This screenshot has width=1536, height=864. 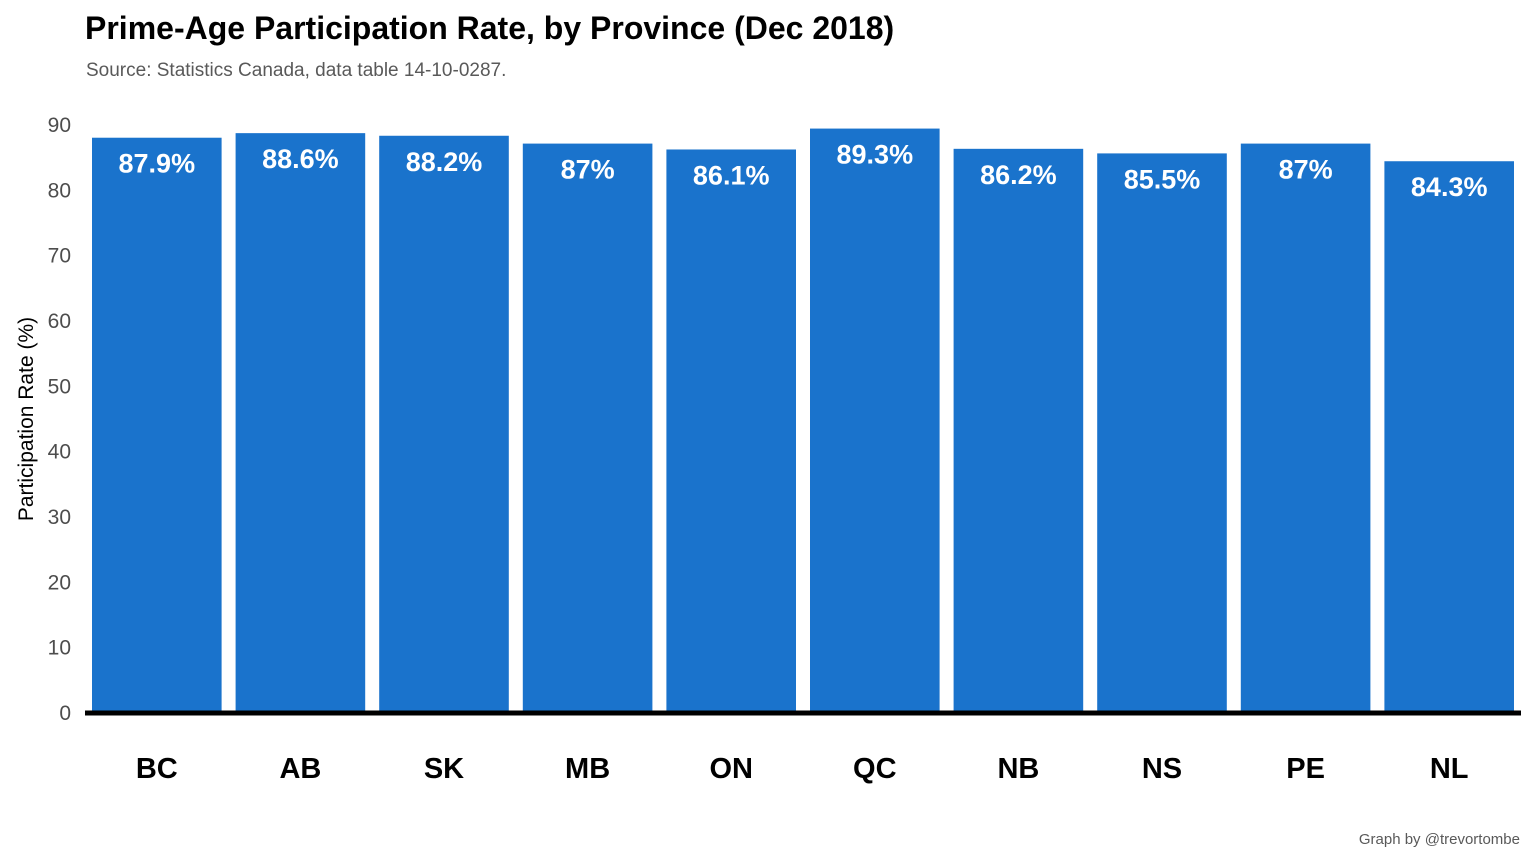 I want to click on x-tick-label: NL, so click(x=1449, y=769).